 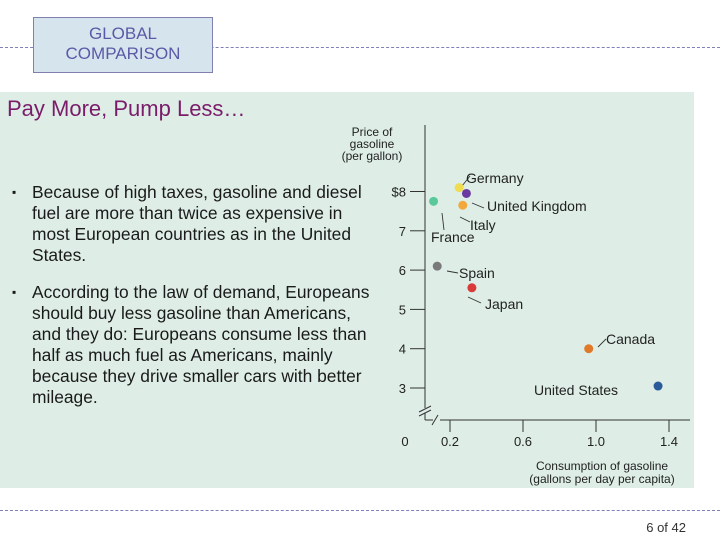 What do you see at coordinates (372, 156) in the screenshot?
I see `y-axis-label: (per gallon)` at bounding box center [372, 156].